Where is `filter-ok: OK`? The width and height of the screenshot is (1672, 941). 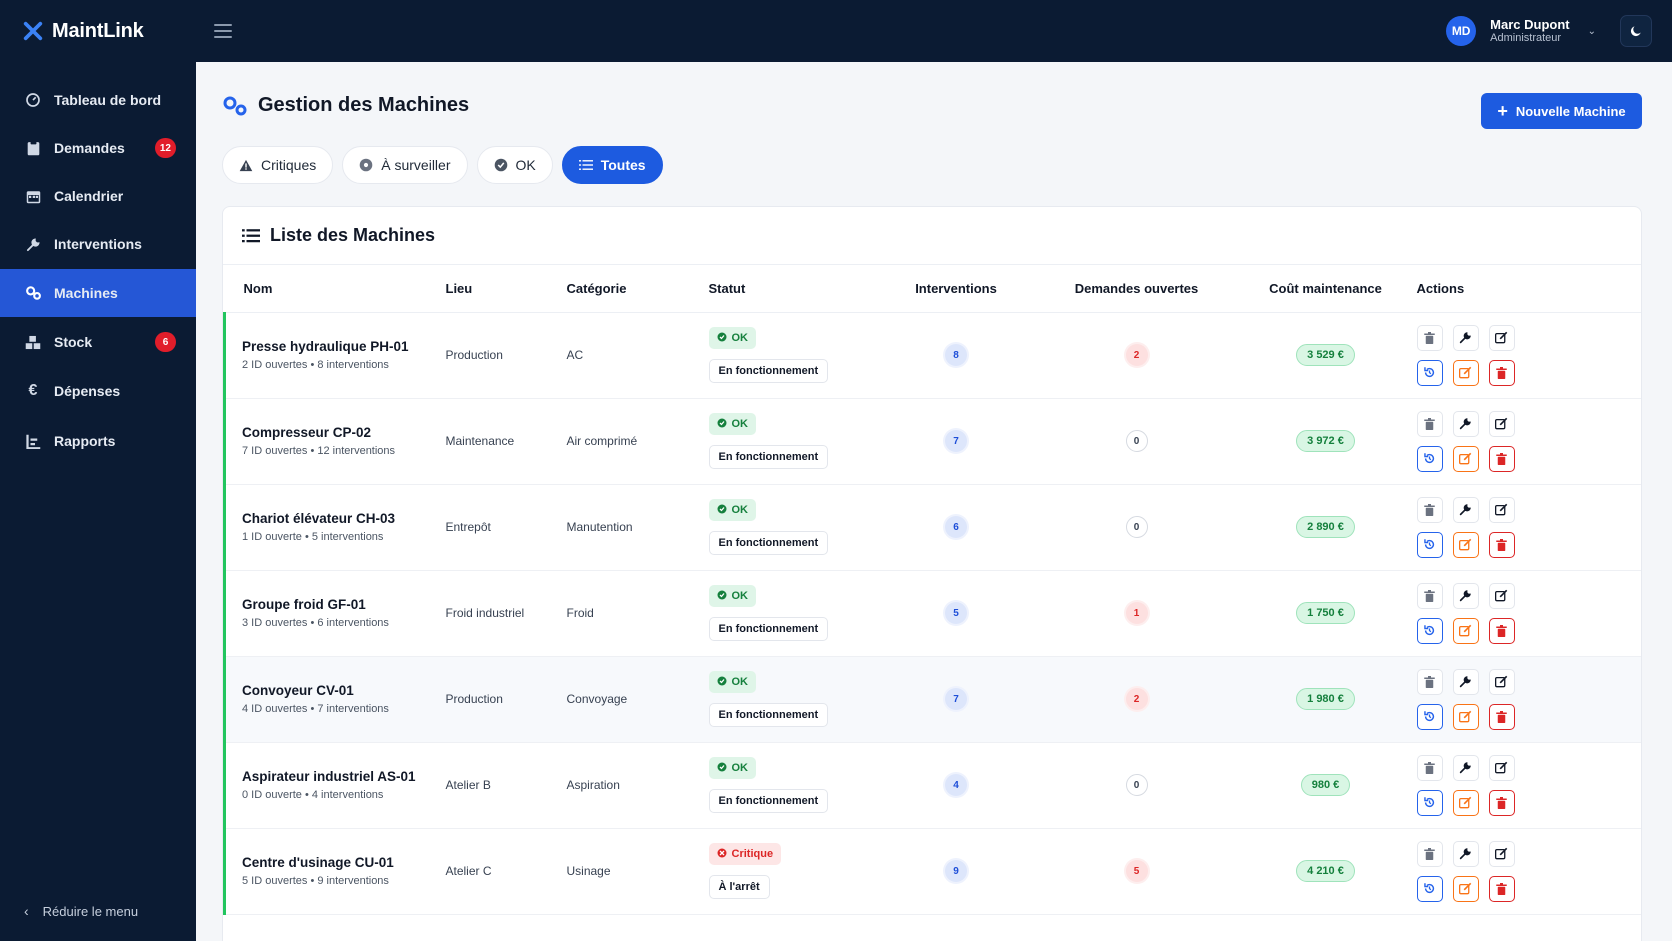
filter-ok: OK is located at coordinates (514, 165).